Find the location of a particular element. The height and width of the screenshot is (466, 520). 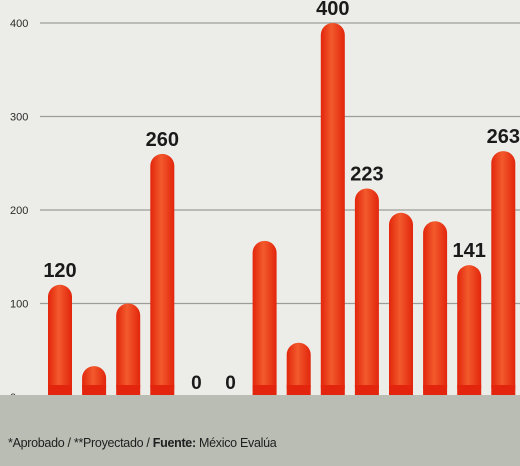

y-tick-label: 400 is located at coordinates (19, 24).